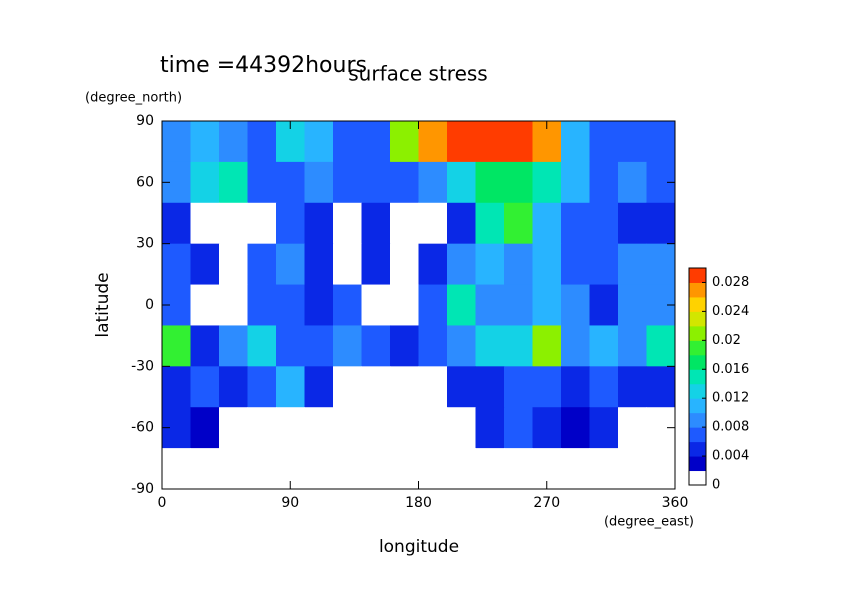  I want to click on y-unit: (degree_north), so click(133, 98).